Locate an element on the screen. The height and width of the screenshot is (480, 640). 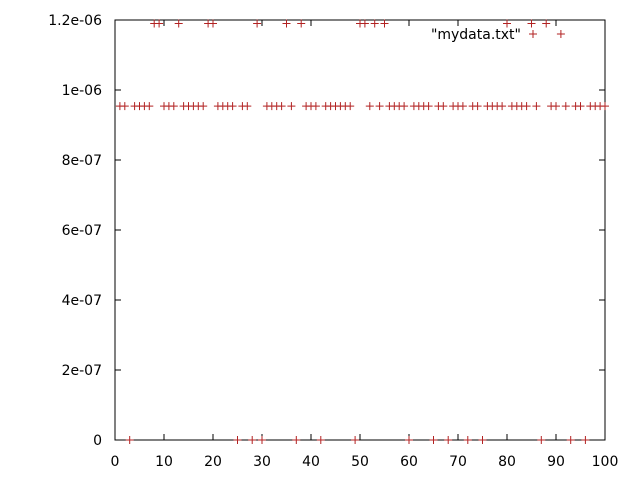
x-tick-label: 100 is located at coordinates (605, 462).